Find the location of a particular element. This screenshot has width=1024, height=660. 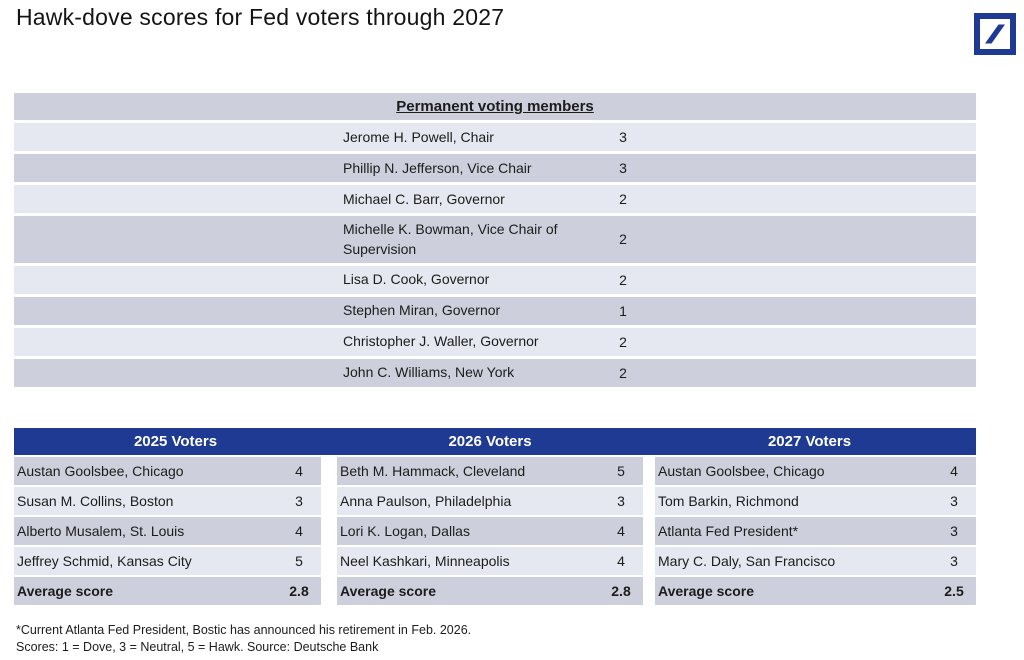

member-name: Phillip N. Jefferson, Vice Chair is located at coordinates (437, 167).